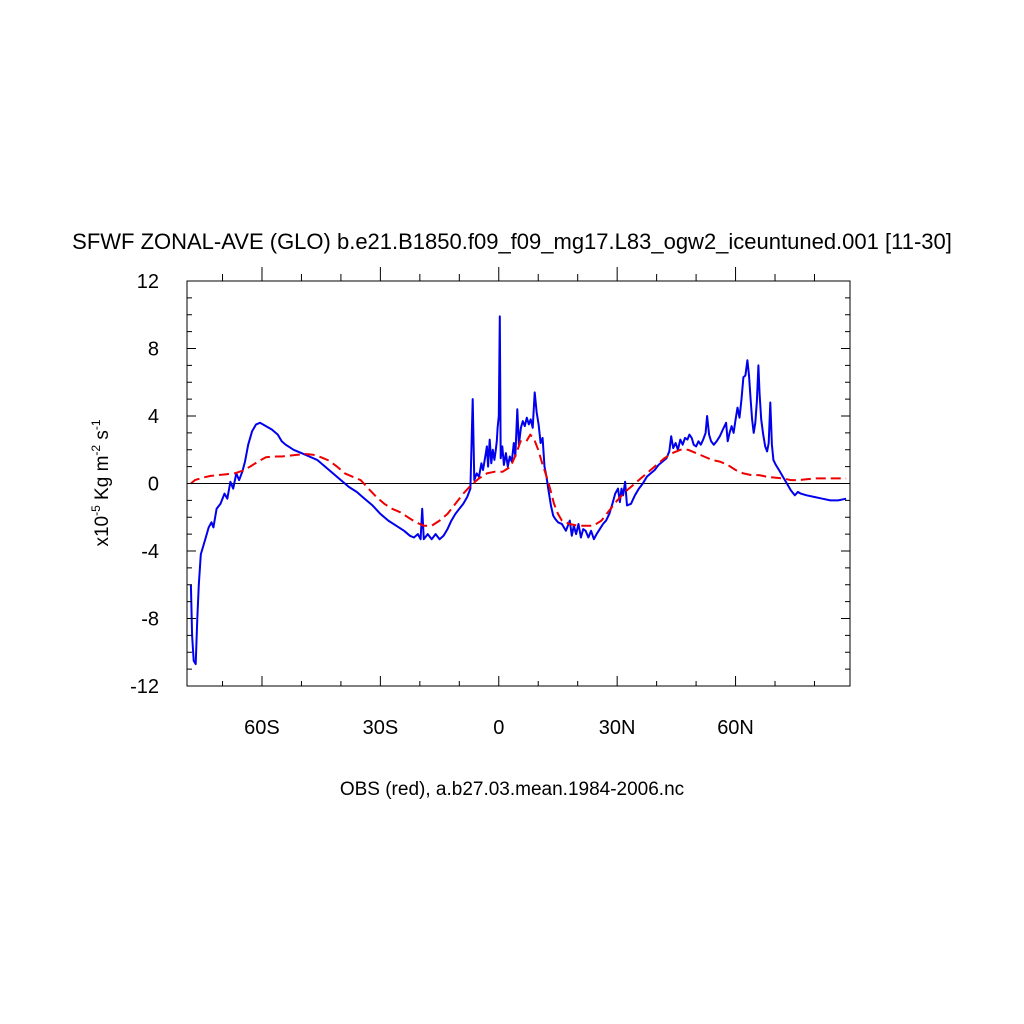  What do you see at coordinates (96, 424) in the screenshot?
I see `y-axis-label-exponent-3: -1` at bounding box center [96, 424].